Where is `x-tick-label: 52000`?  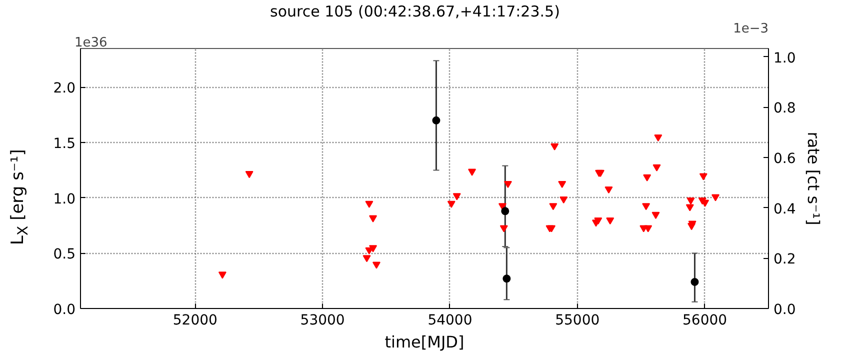
x-tick-label: 52000 is located at coordinates (195, 320).